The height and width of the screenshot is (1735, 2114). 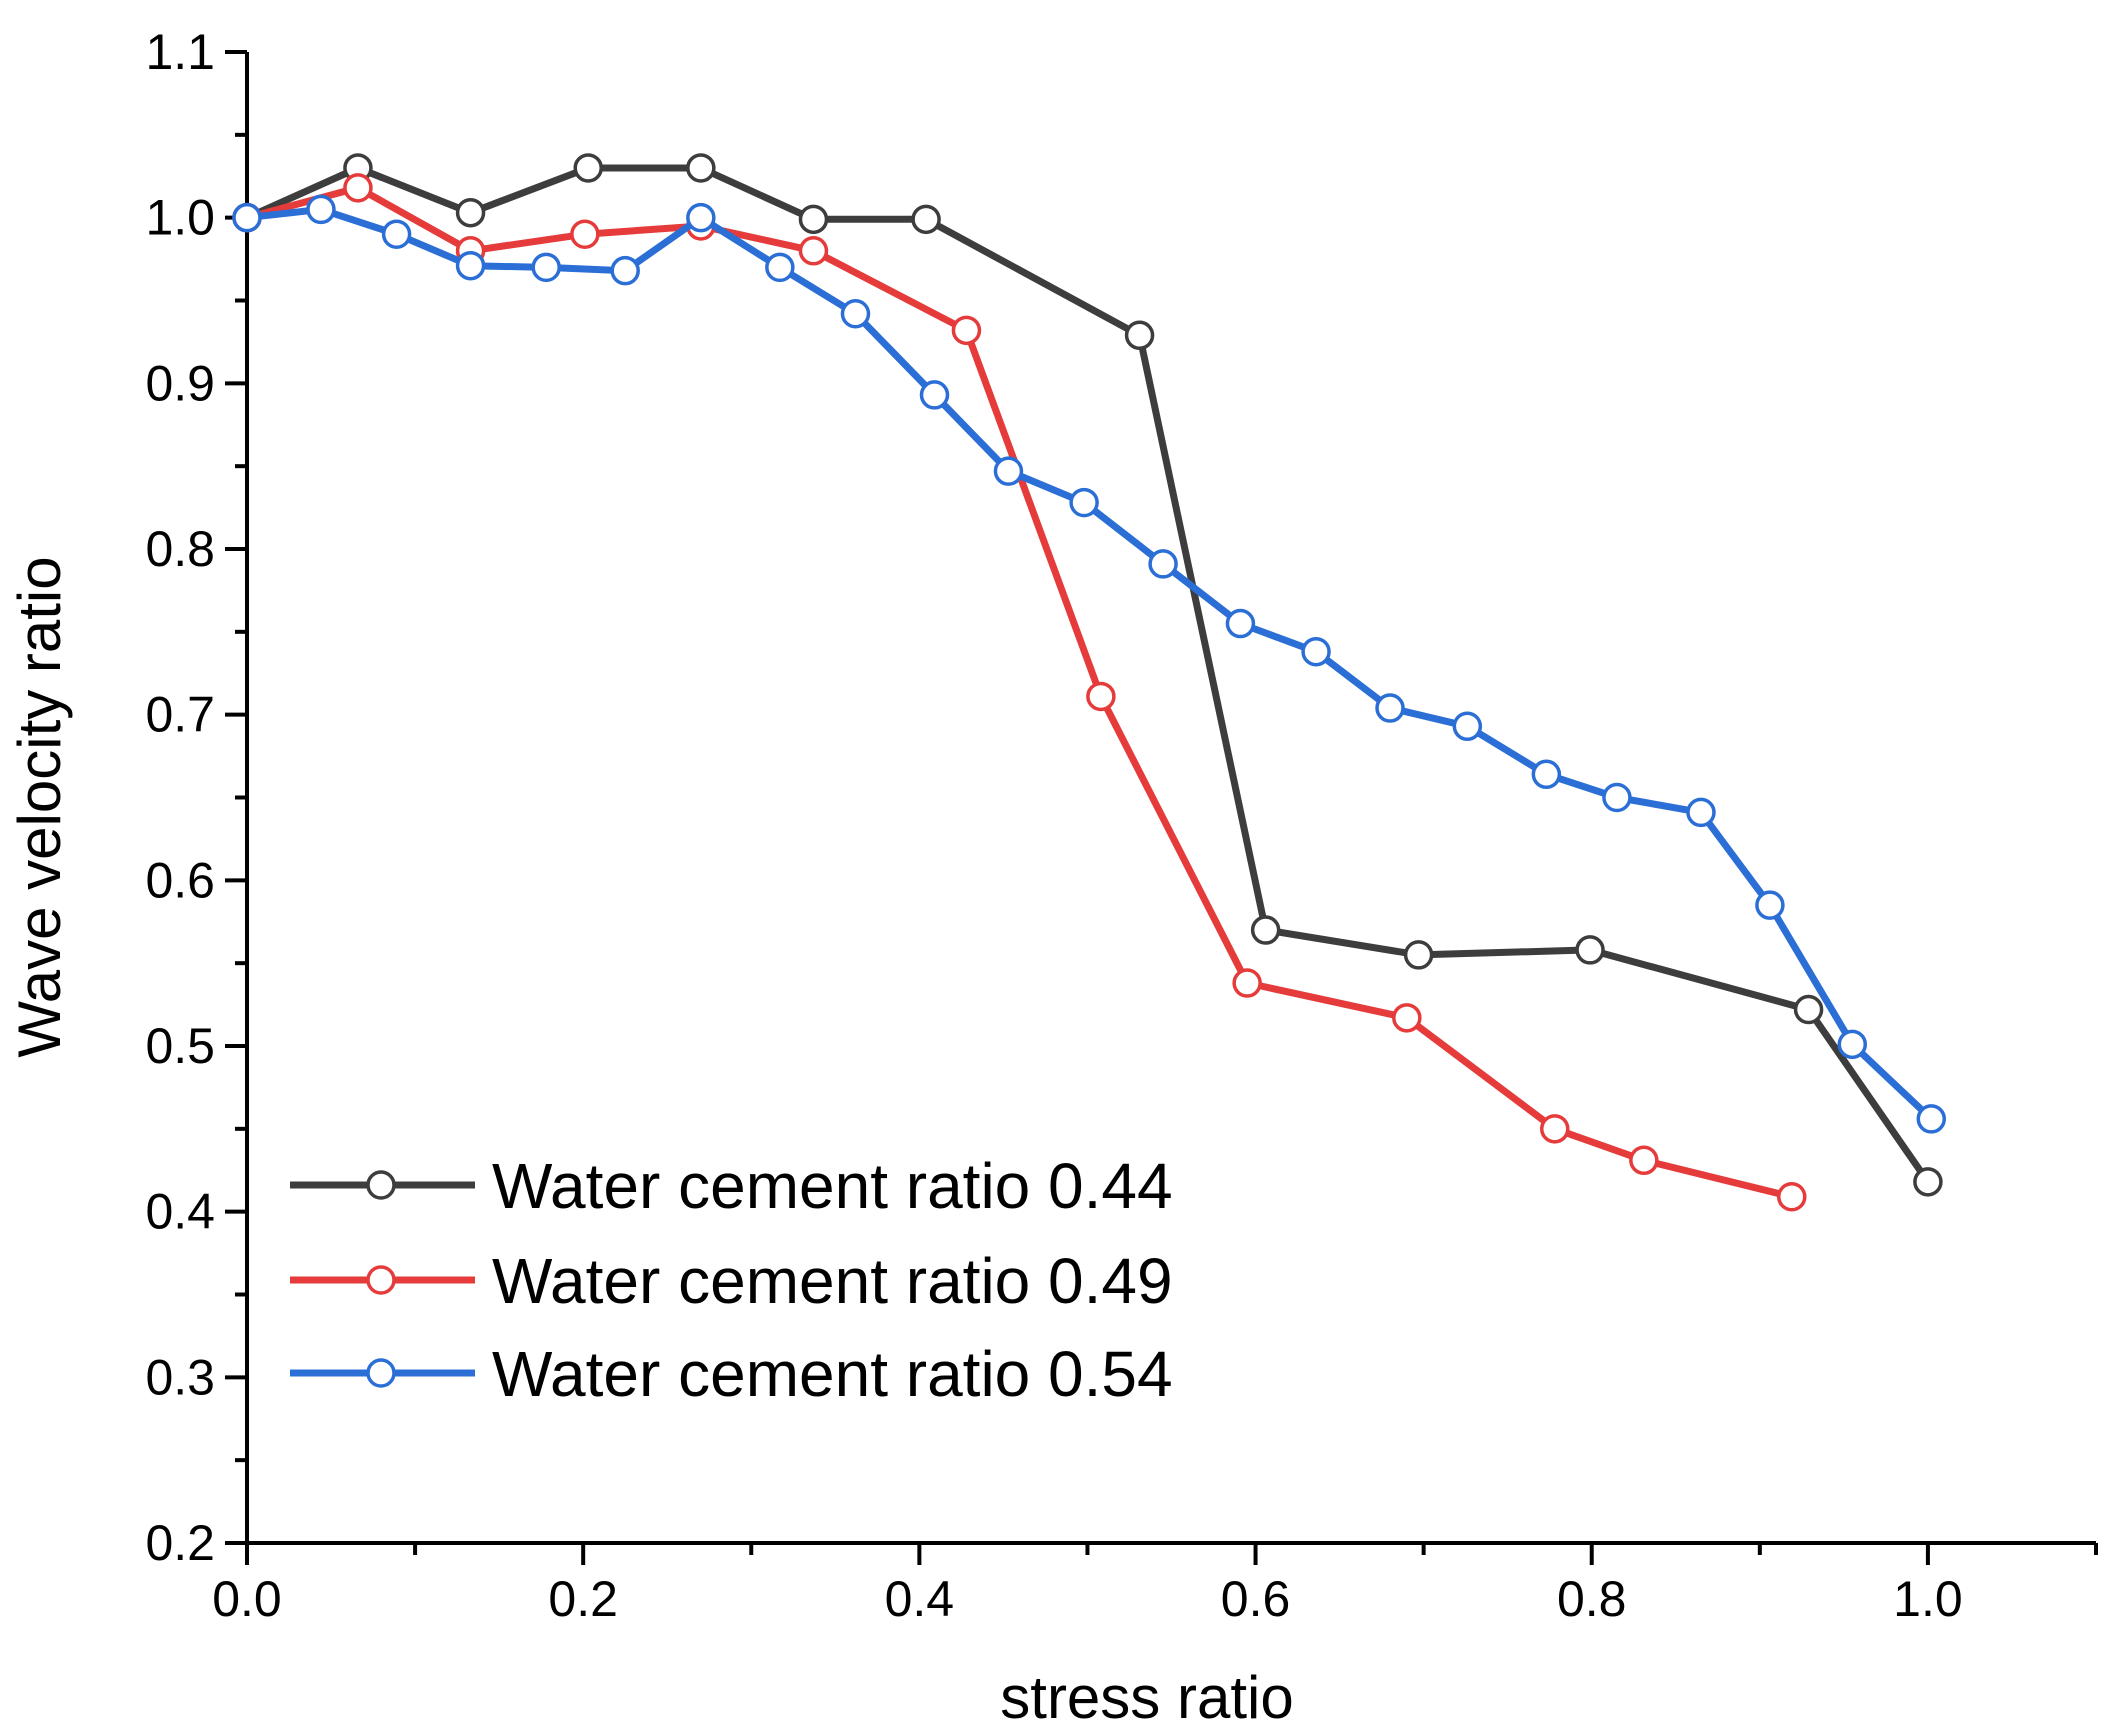 I want to click on x-axis: 0.0 0.2 0.4 0.6 0.8 1.0, so click(x=1155, y=1585).